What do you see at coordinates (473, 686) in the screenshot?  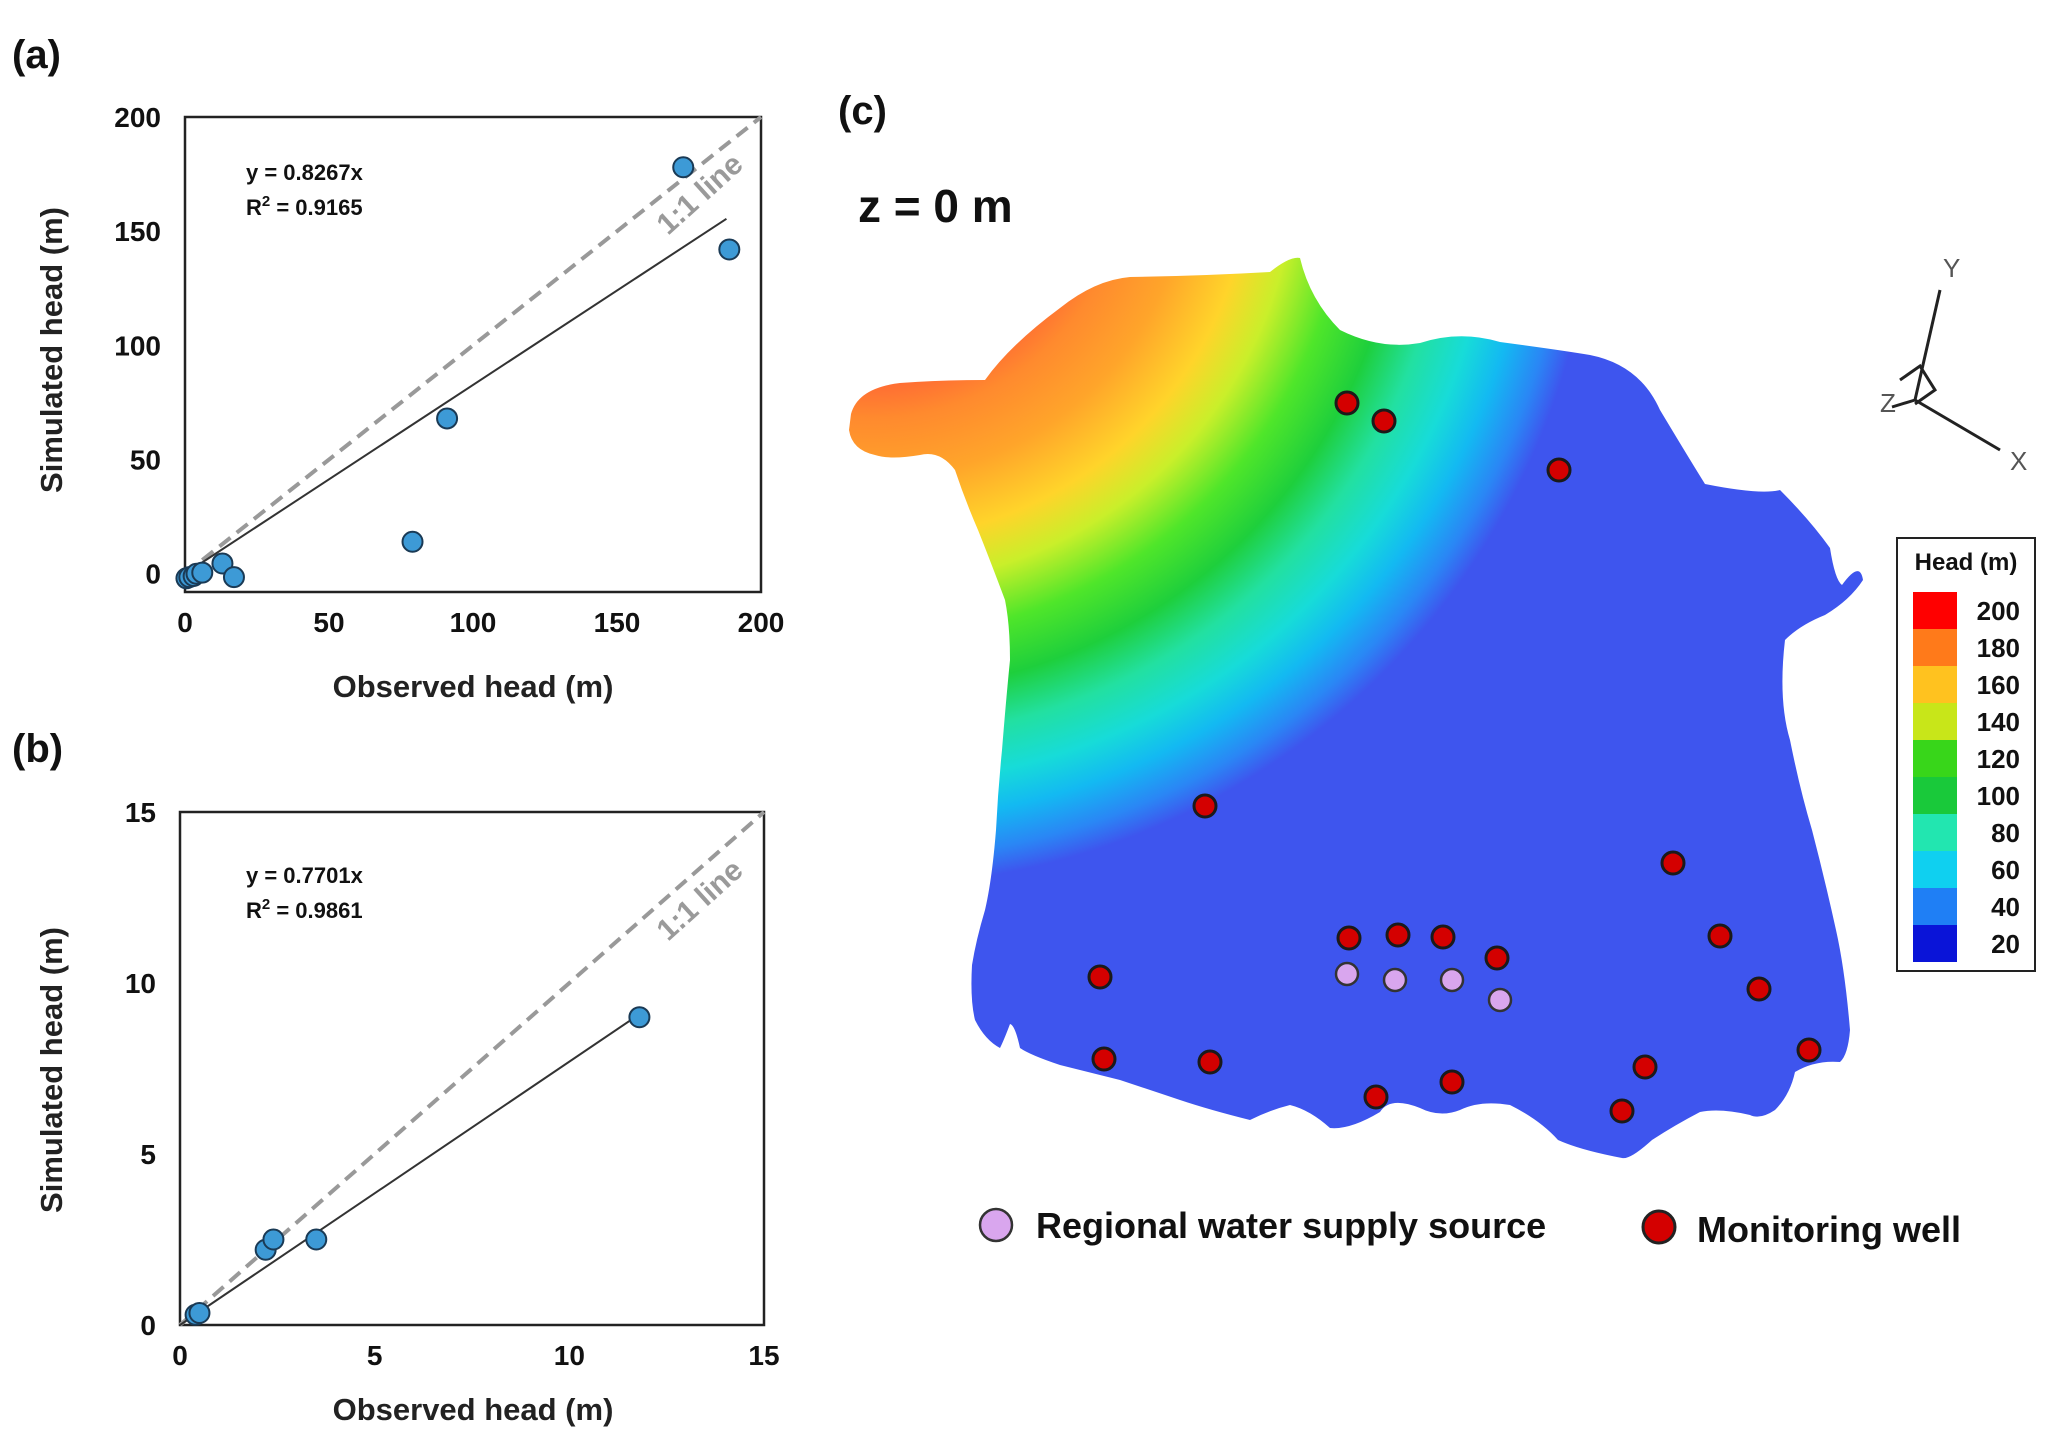 I see `x-axis-title-a: Observed head (m)` at bounding box center [473, 686].